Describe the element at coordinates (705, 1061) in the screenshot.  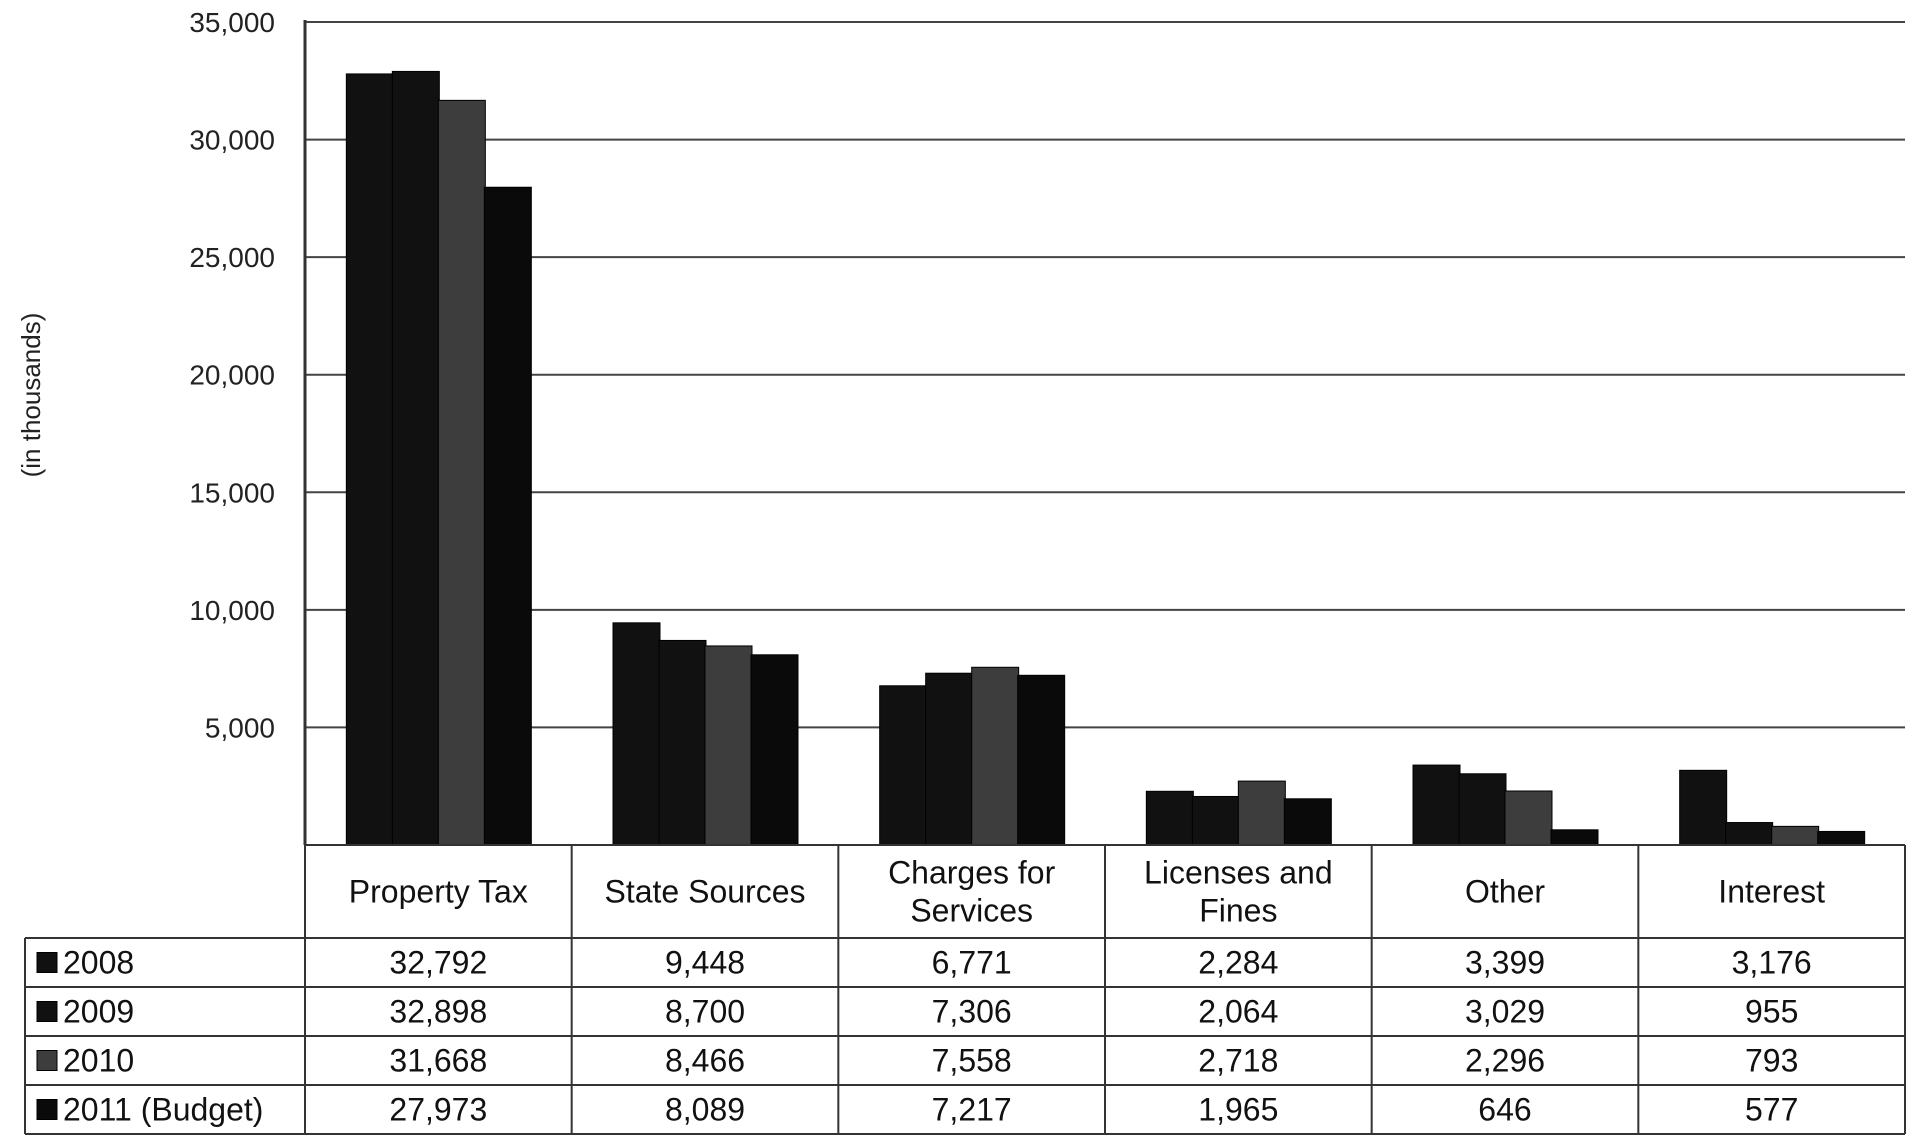
I see `data-label-2010-state-sources: 8,466` at that location.